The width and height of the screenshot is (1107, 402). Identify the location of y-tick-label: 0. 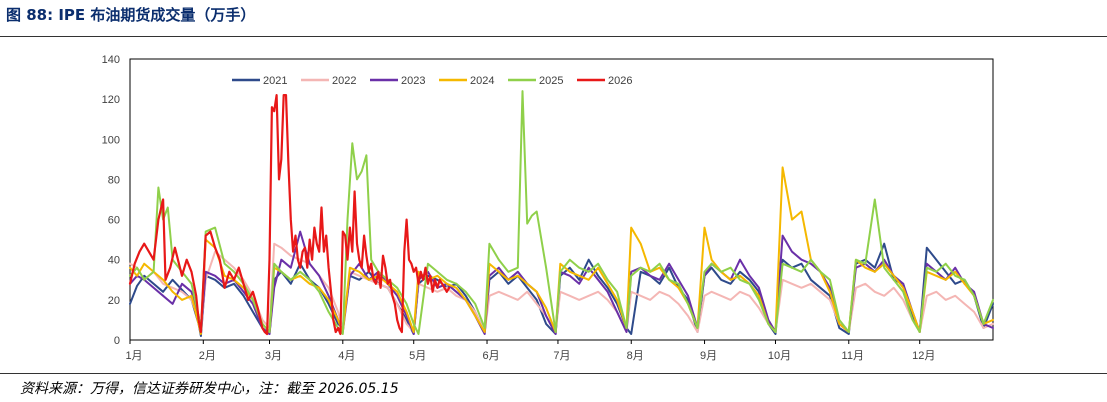
(117, 341).